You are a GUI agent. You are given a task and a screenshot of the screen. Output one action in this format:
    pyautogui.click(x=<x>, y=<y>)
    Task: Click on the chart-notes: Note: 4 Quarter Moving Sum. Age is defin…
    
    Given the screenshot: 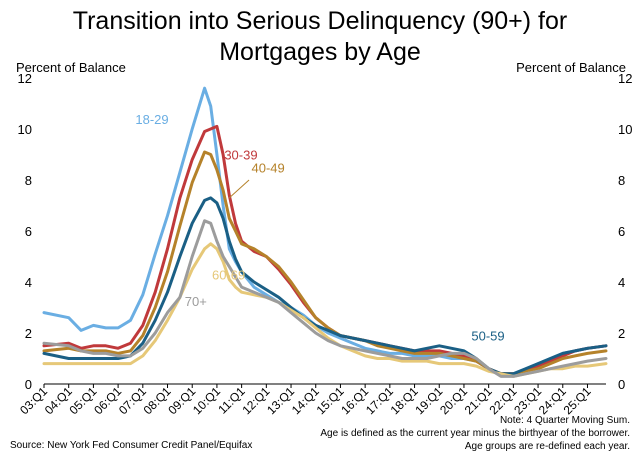 What is the action you would take?
    pyautogui.click(x=475, y=433)
    